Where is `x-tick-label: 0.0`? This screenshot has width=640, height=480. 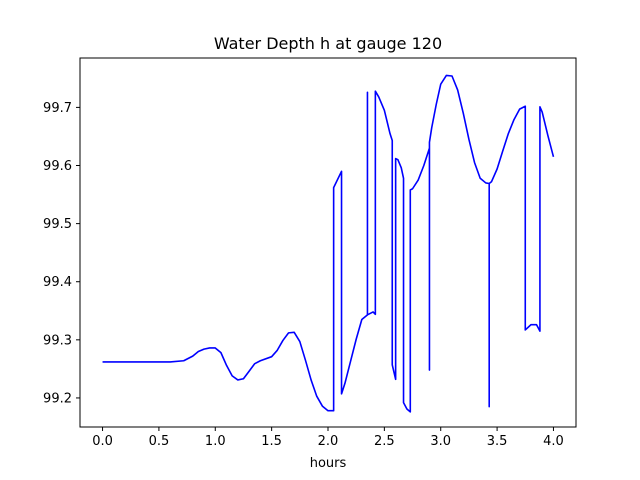 x-tick-label: 0.0 is located at coordinates (102, 441).